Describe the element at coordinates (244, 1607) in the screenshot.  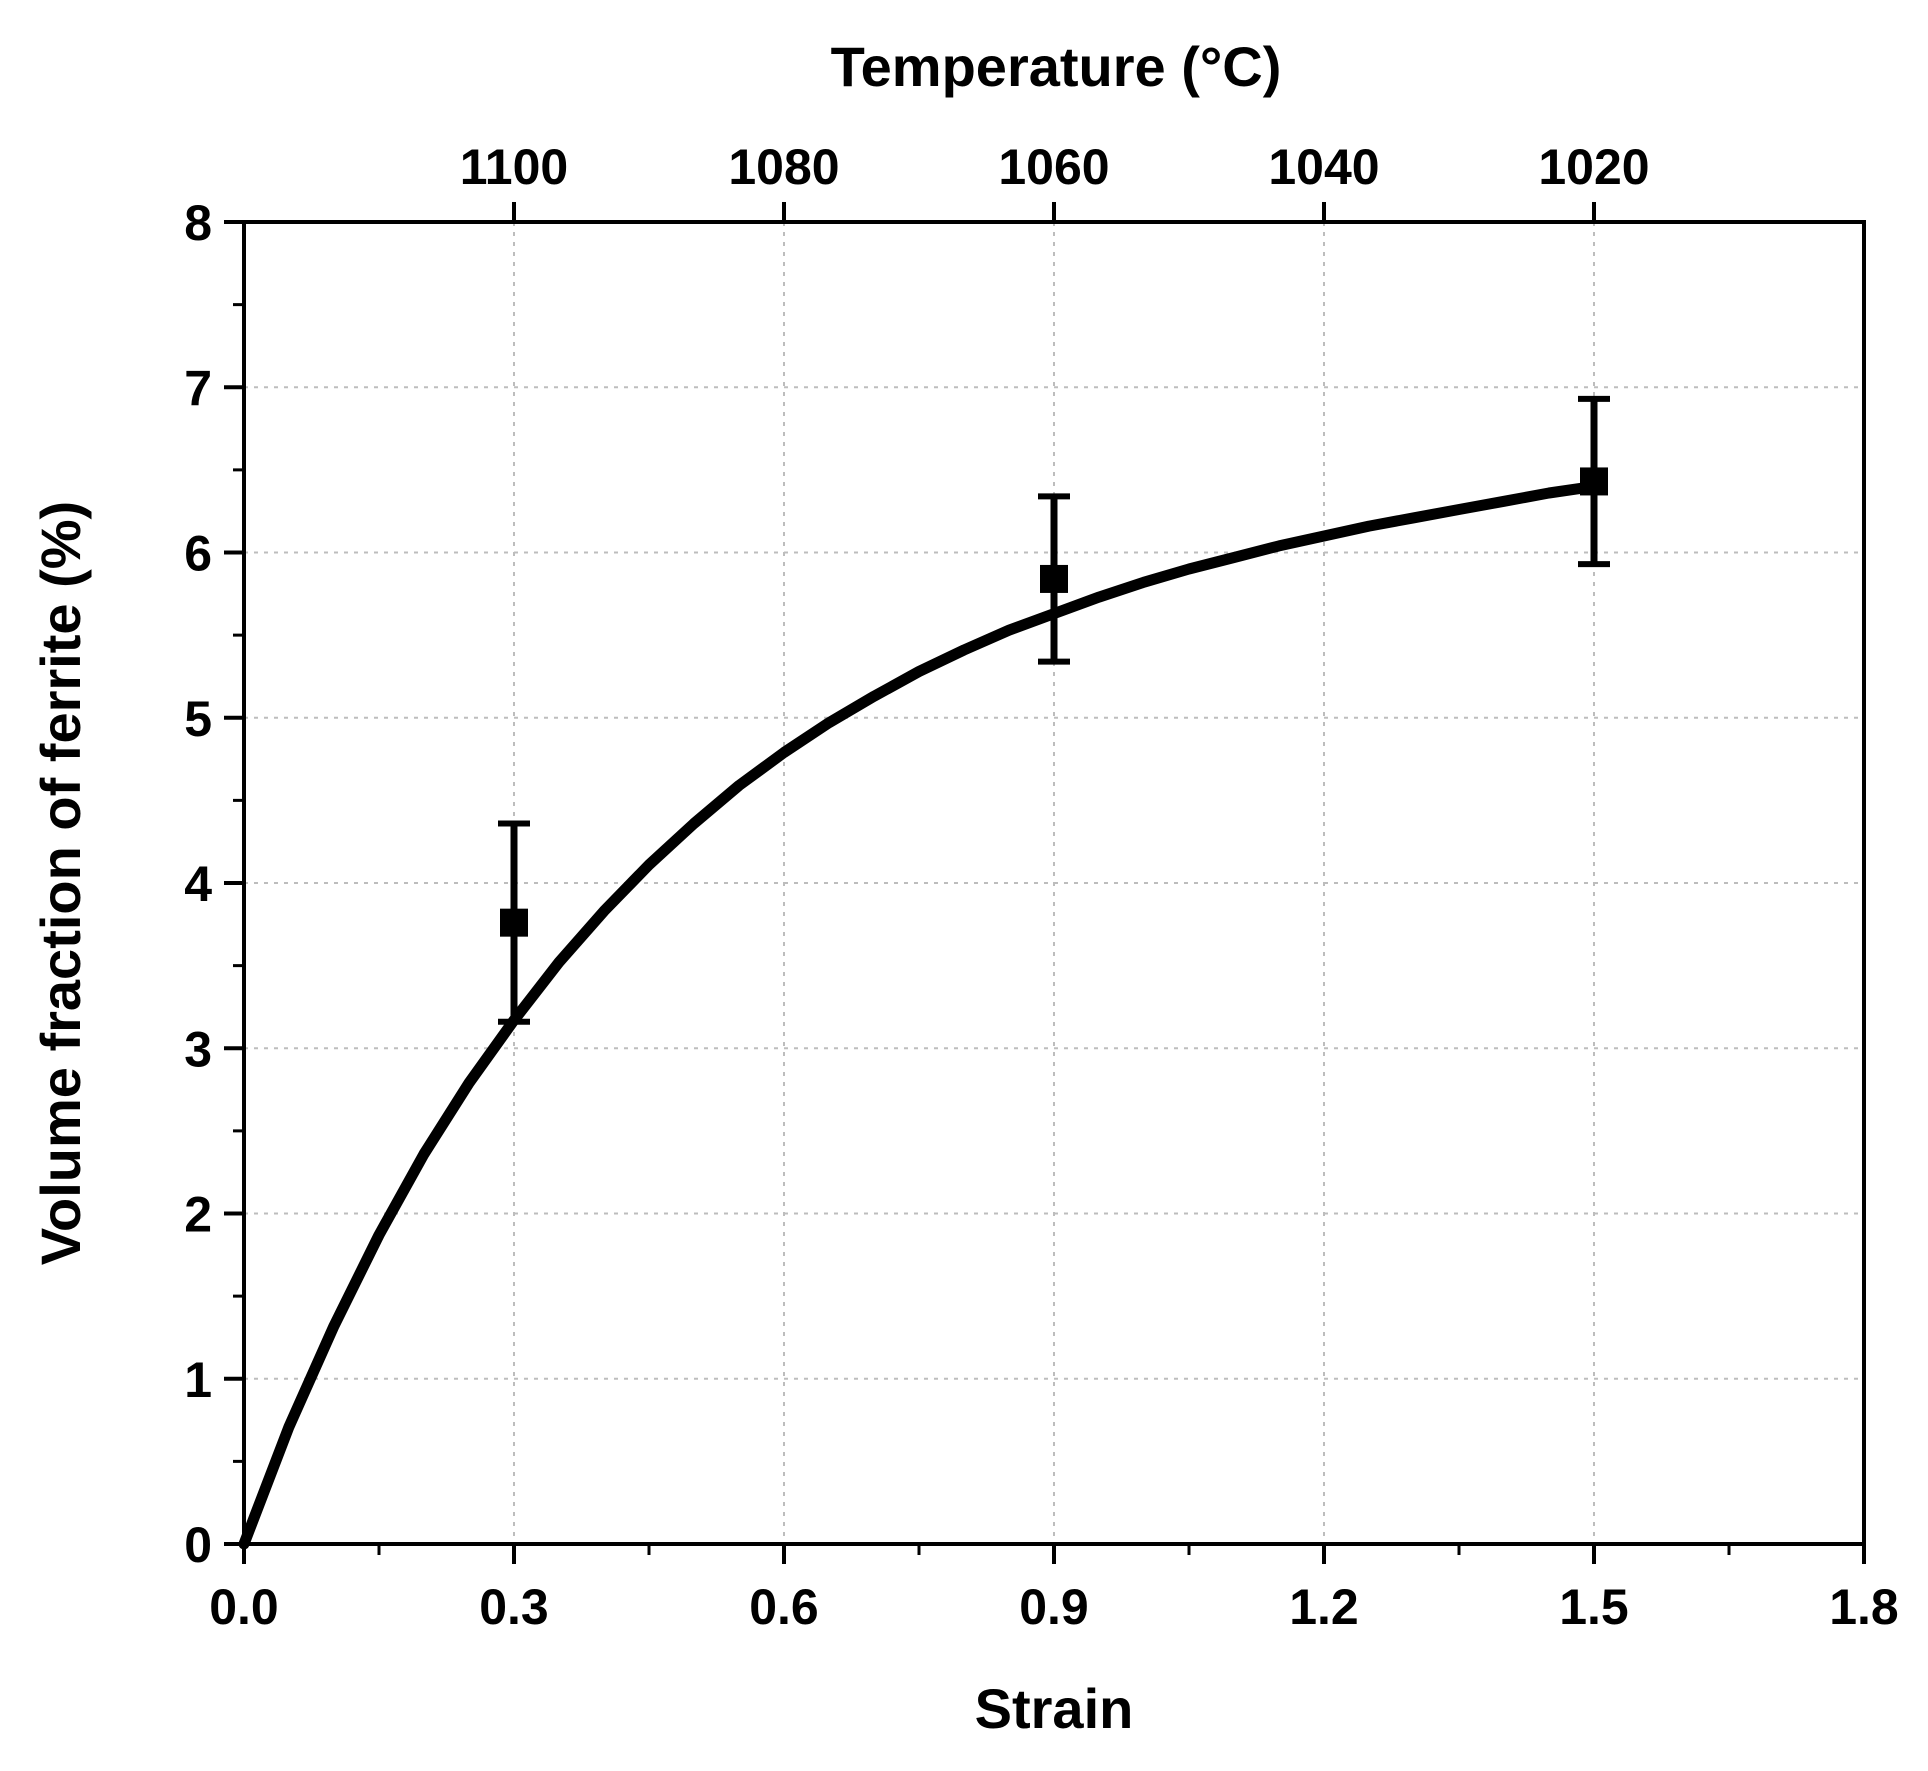
I see `x-tick-label: 0.0` at that location.